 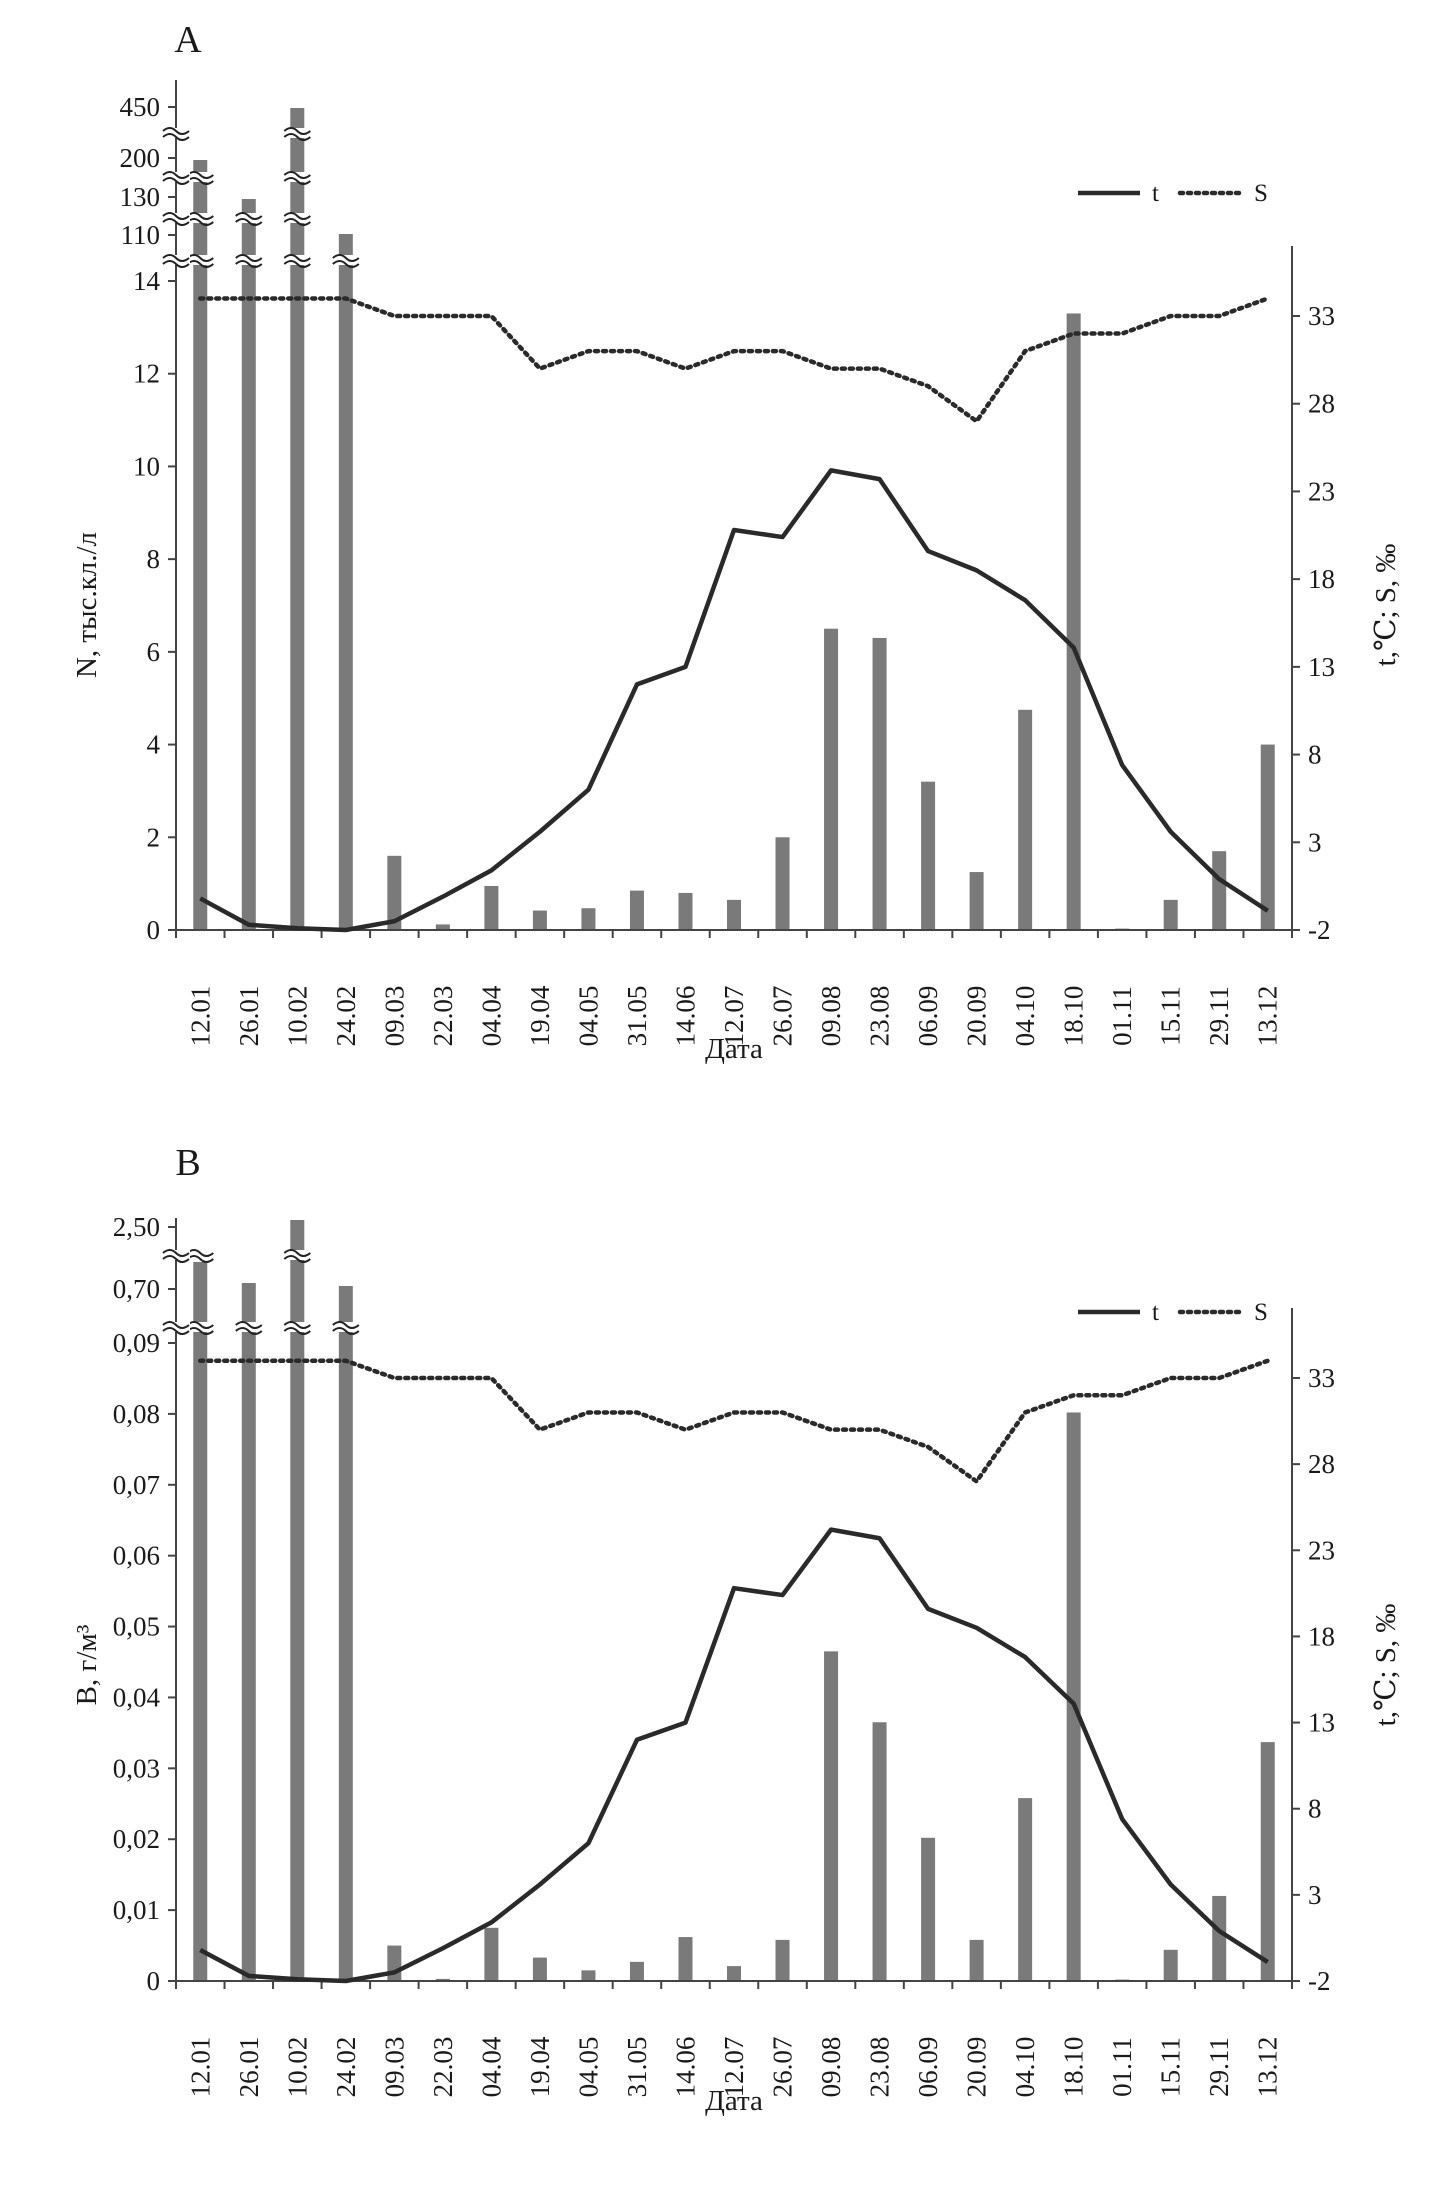 What do you see at coordinates (491, 907) in the screenshot?
I see `bar-04.04` at bounding box center [491, 907].